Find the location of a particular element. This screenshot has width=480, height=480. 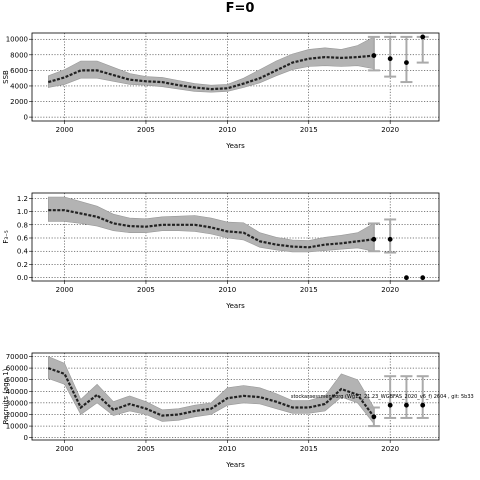

y-axis-label: F₃₋₅ is located at coordinates (6, 237).